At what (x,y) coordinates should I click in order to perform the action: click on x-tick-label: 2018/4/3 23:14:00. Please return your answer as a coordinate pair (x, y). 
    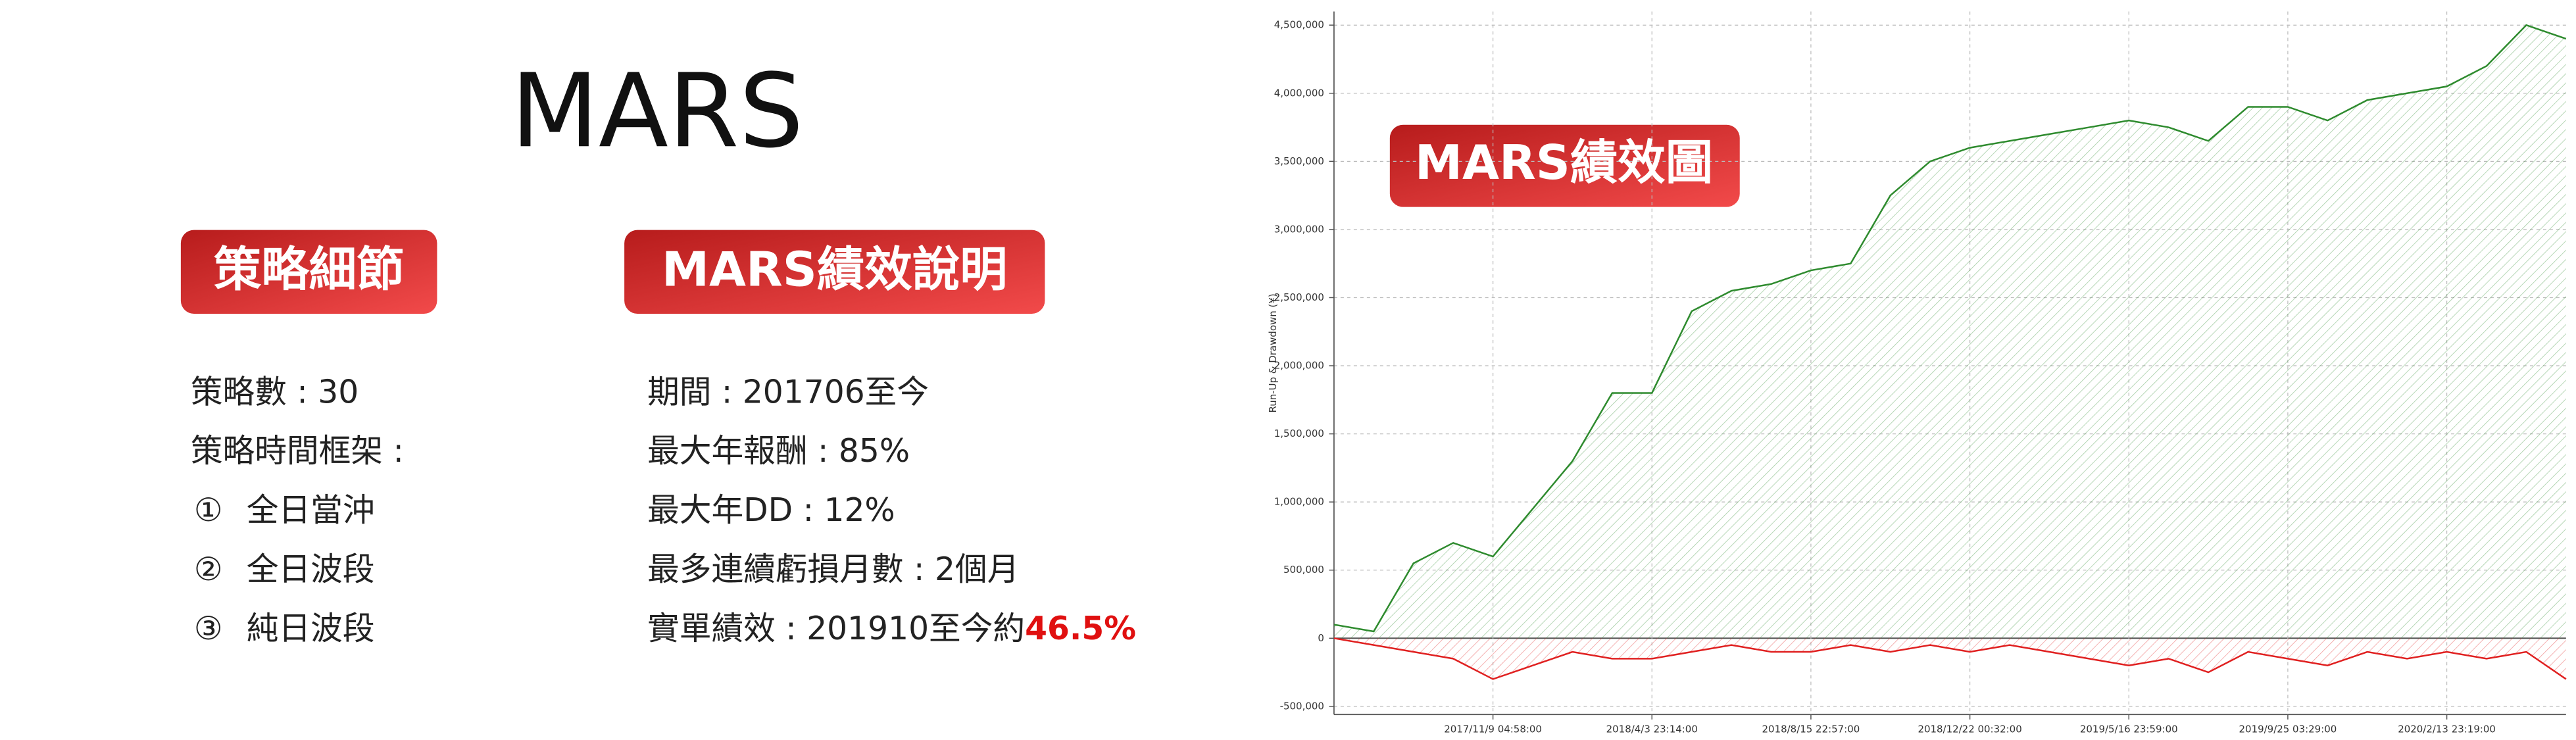
    Looking at the image, I should click on (1652, 729).